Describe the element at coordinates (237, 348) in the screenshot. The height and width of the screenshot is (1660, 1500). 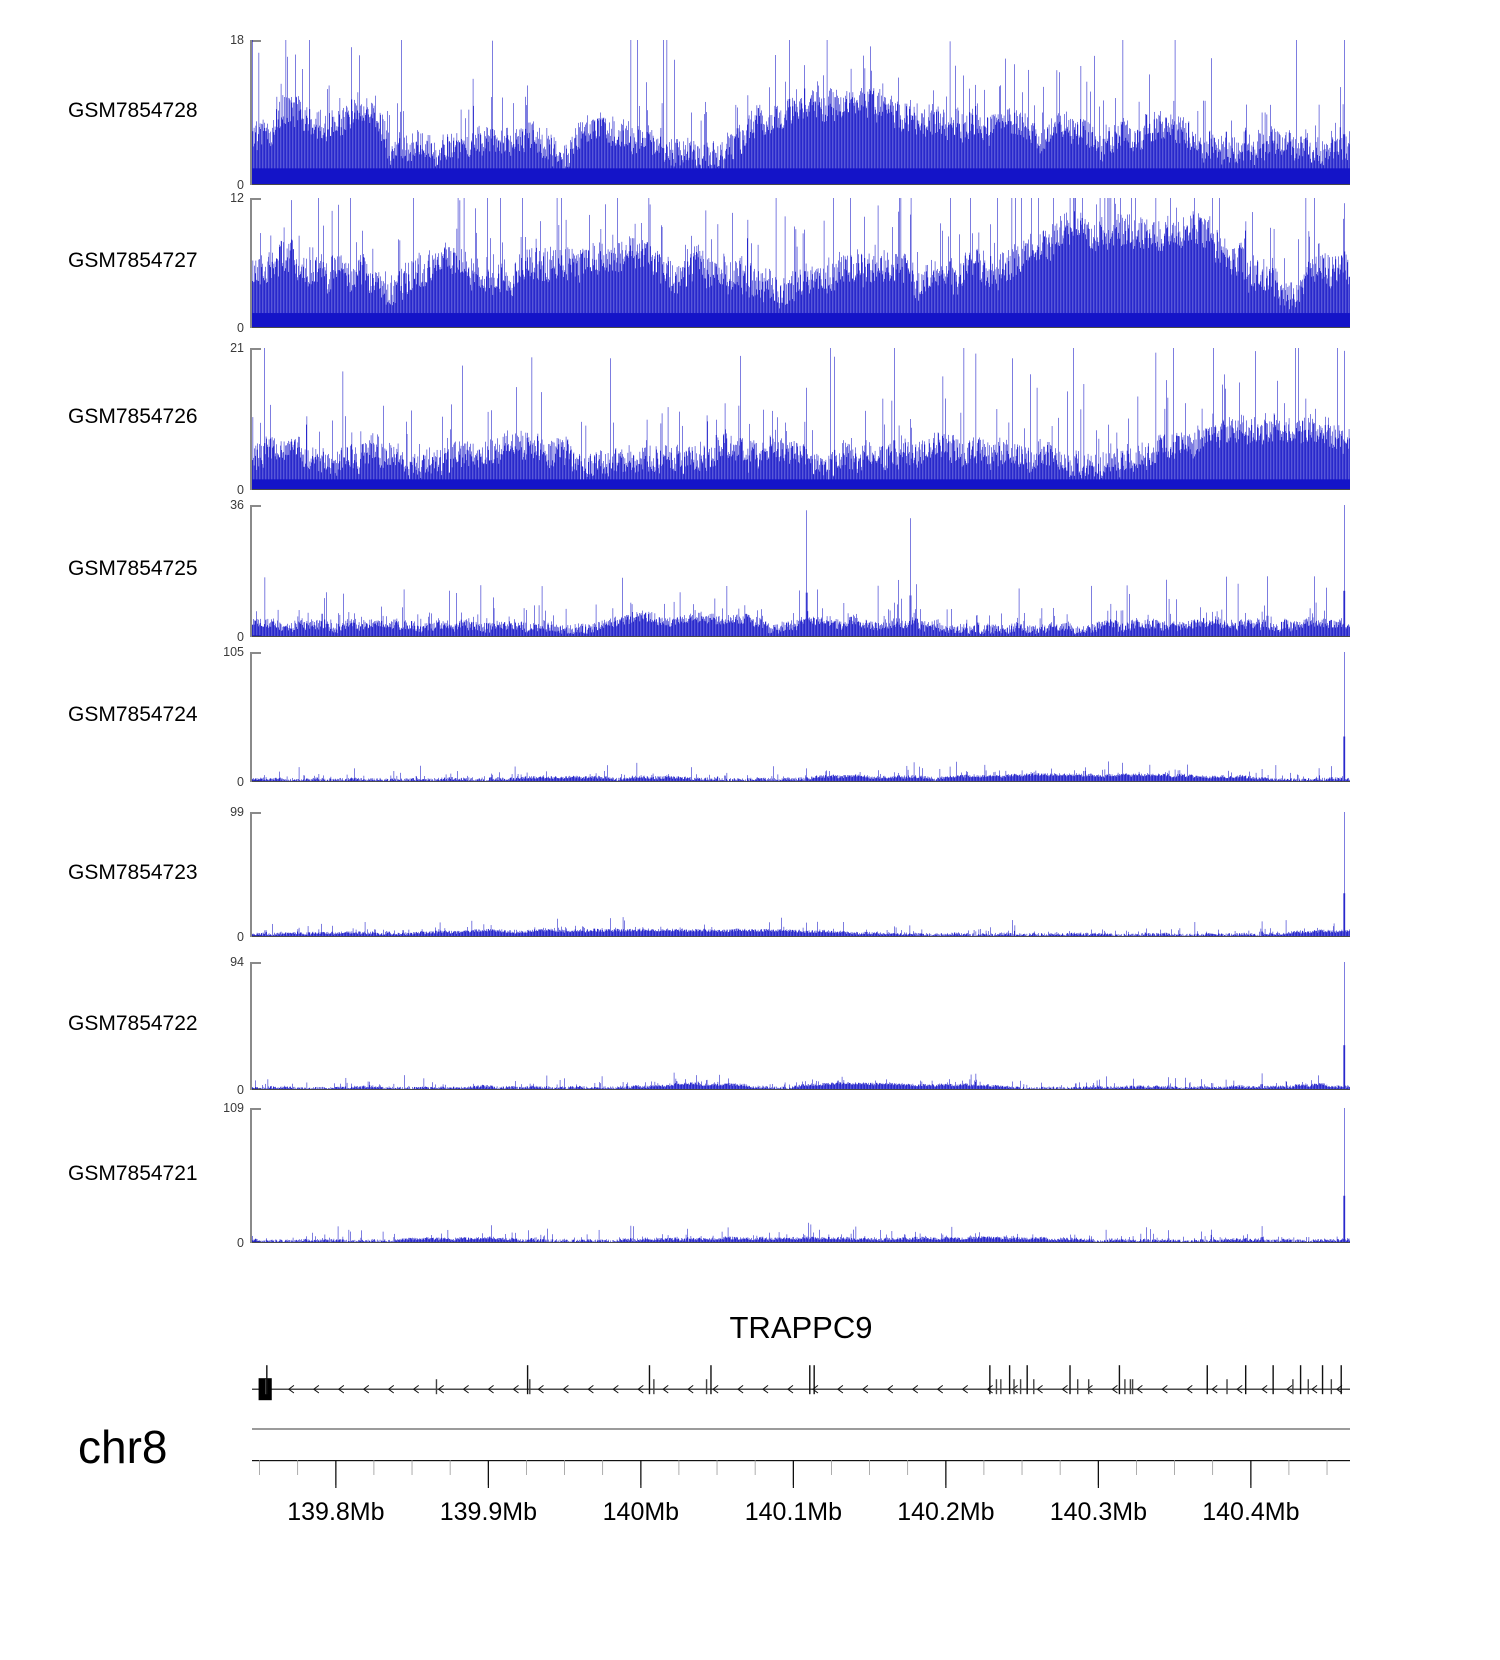
I see `axis-max-value: 21` at that location.